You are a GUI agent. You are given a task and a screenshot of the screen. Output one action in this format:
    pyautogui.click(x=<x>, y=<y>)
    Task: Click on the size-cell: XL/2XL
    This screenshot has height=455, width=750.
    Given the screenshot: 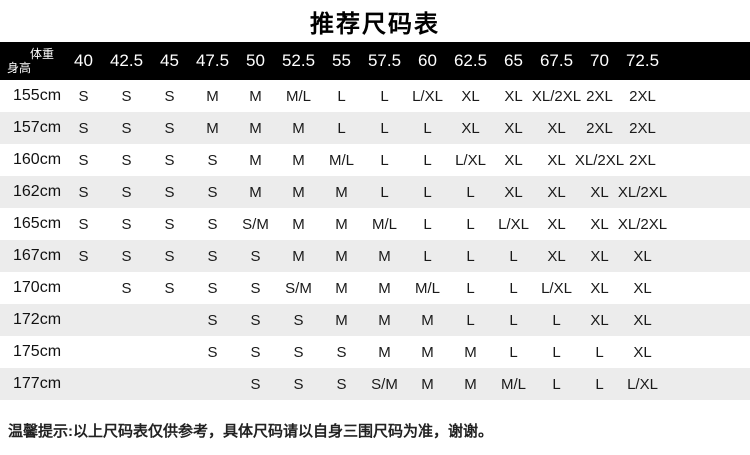 What is the action you would take?
    pyautogui.click(x=556, y=96)
    